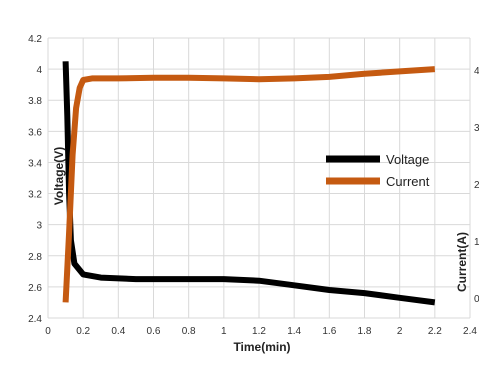  What do you see at coordinates (35, 39) in the screenshot?
I see `y-tick-label: 4.2` at bounding box center [35, 39].